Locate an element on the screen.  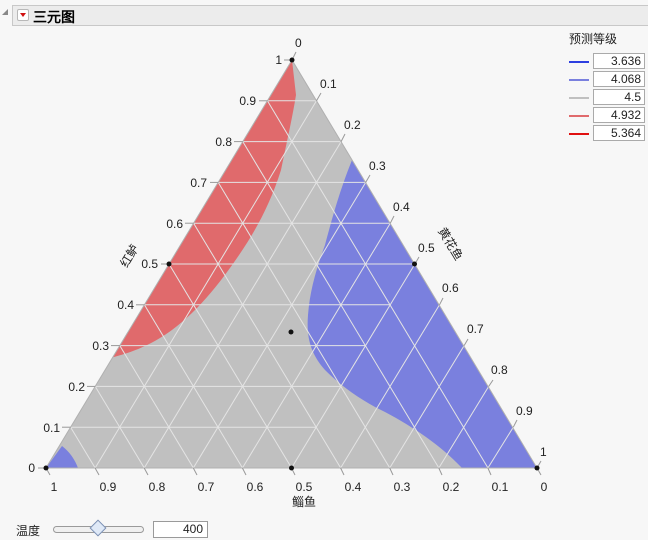
legend-item: 3.636 is located at coordinates (605, 62).